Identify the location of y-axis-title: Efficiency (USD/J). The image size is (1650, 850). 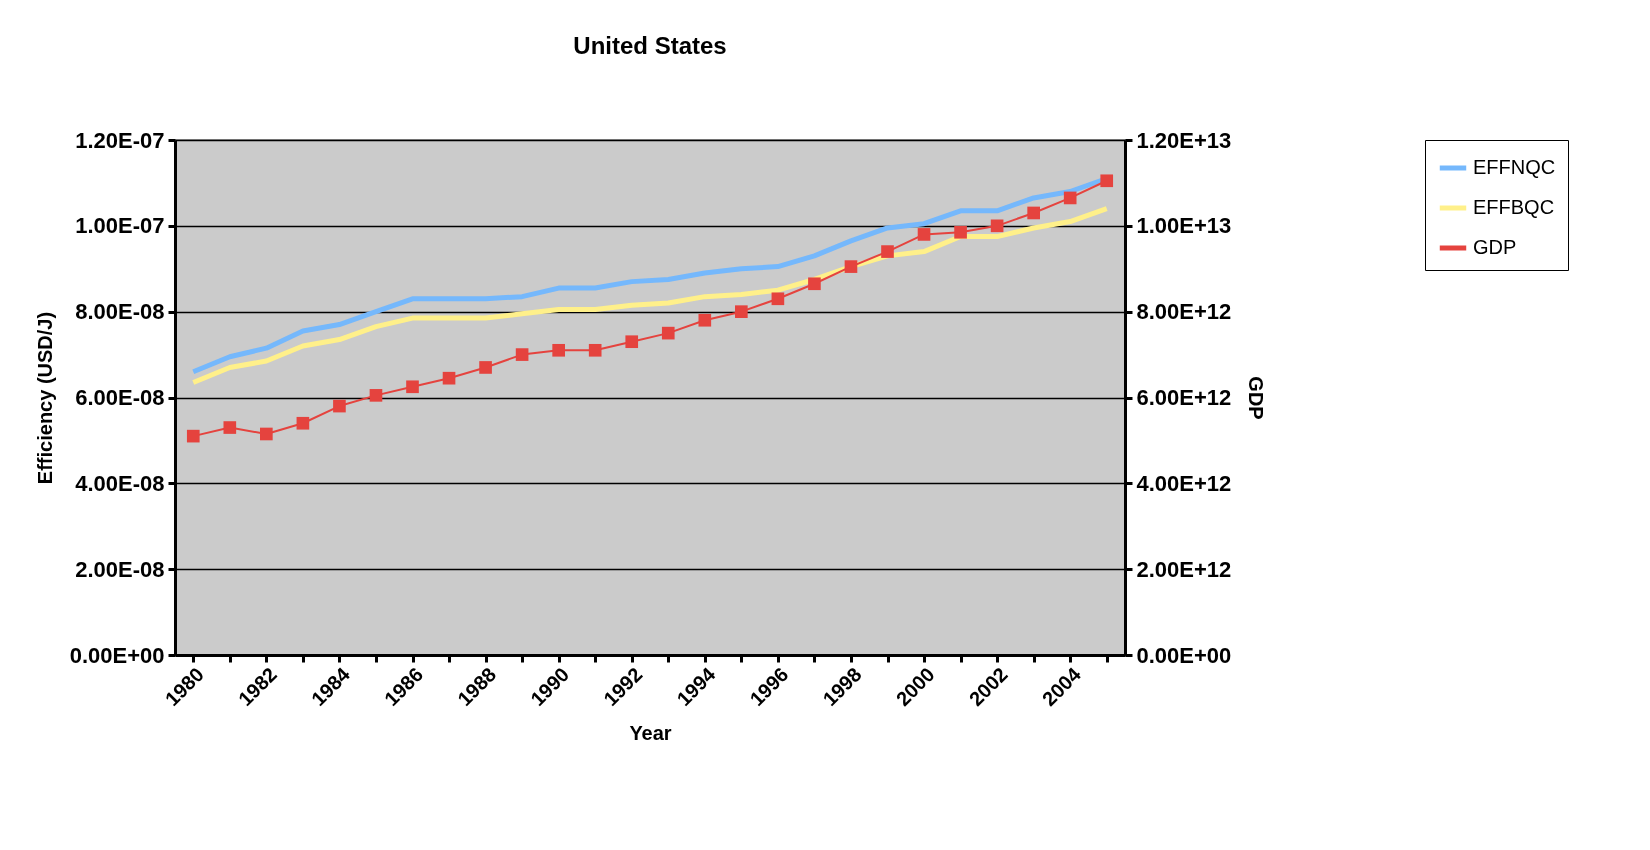
(44, 398).